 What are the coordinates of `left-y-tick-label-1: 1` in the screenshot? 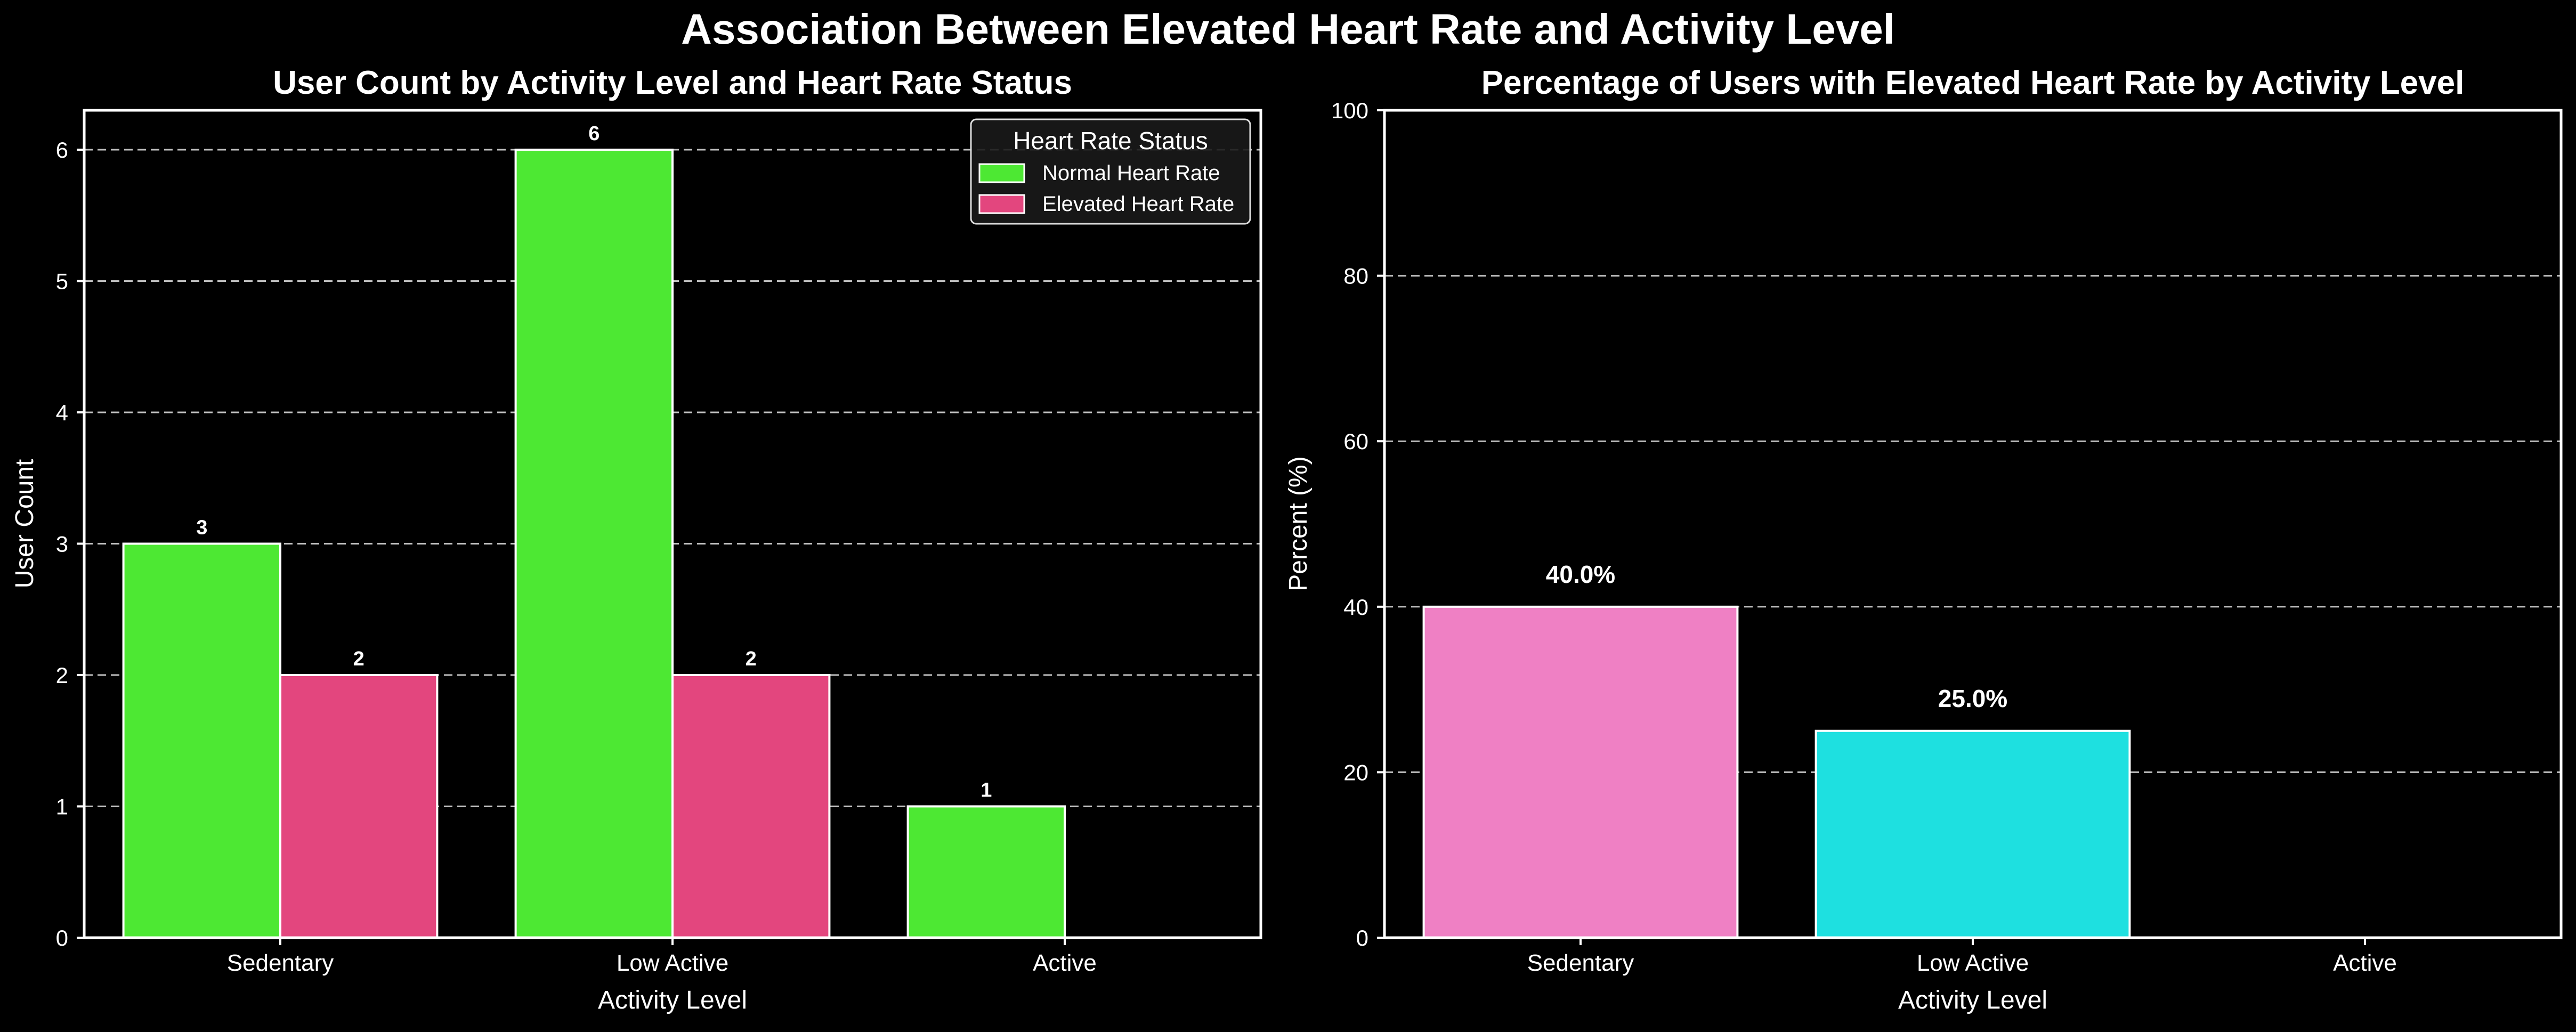 It's located at (62, 806).